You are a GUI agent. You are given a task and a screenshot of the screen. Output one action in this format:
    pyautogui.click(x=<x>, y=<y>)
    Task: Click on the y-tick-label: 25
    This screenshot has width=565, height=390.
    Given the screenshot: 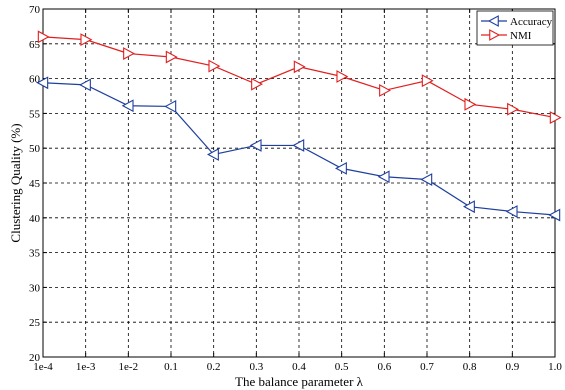 What is the action you would take?
    pyautogui.click(x=35, y=323)
    